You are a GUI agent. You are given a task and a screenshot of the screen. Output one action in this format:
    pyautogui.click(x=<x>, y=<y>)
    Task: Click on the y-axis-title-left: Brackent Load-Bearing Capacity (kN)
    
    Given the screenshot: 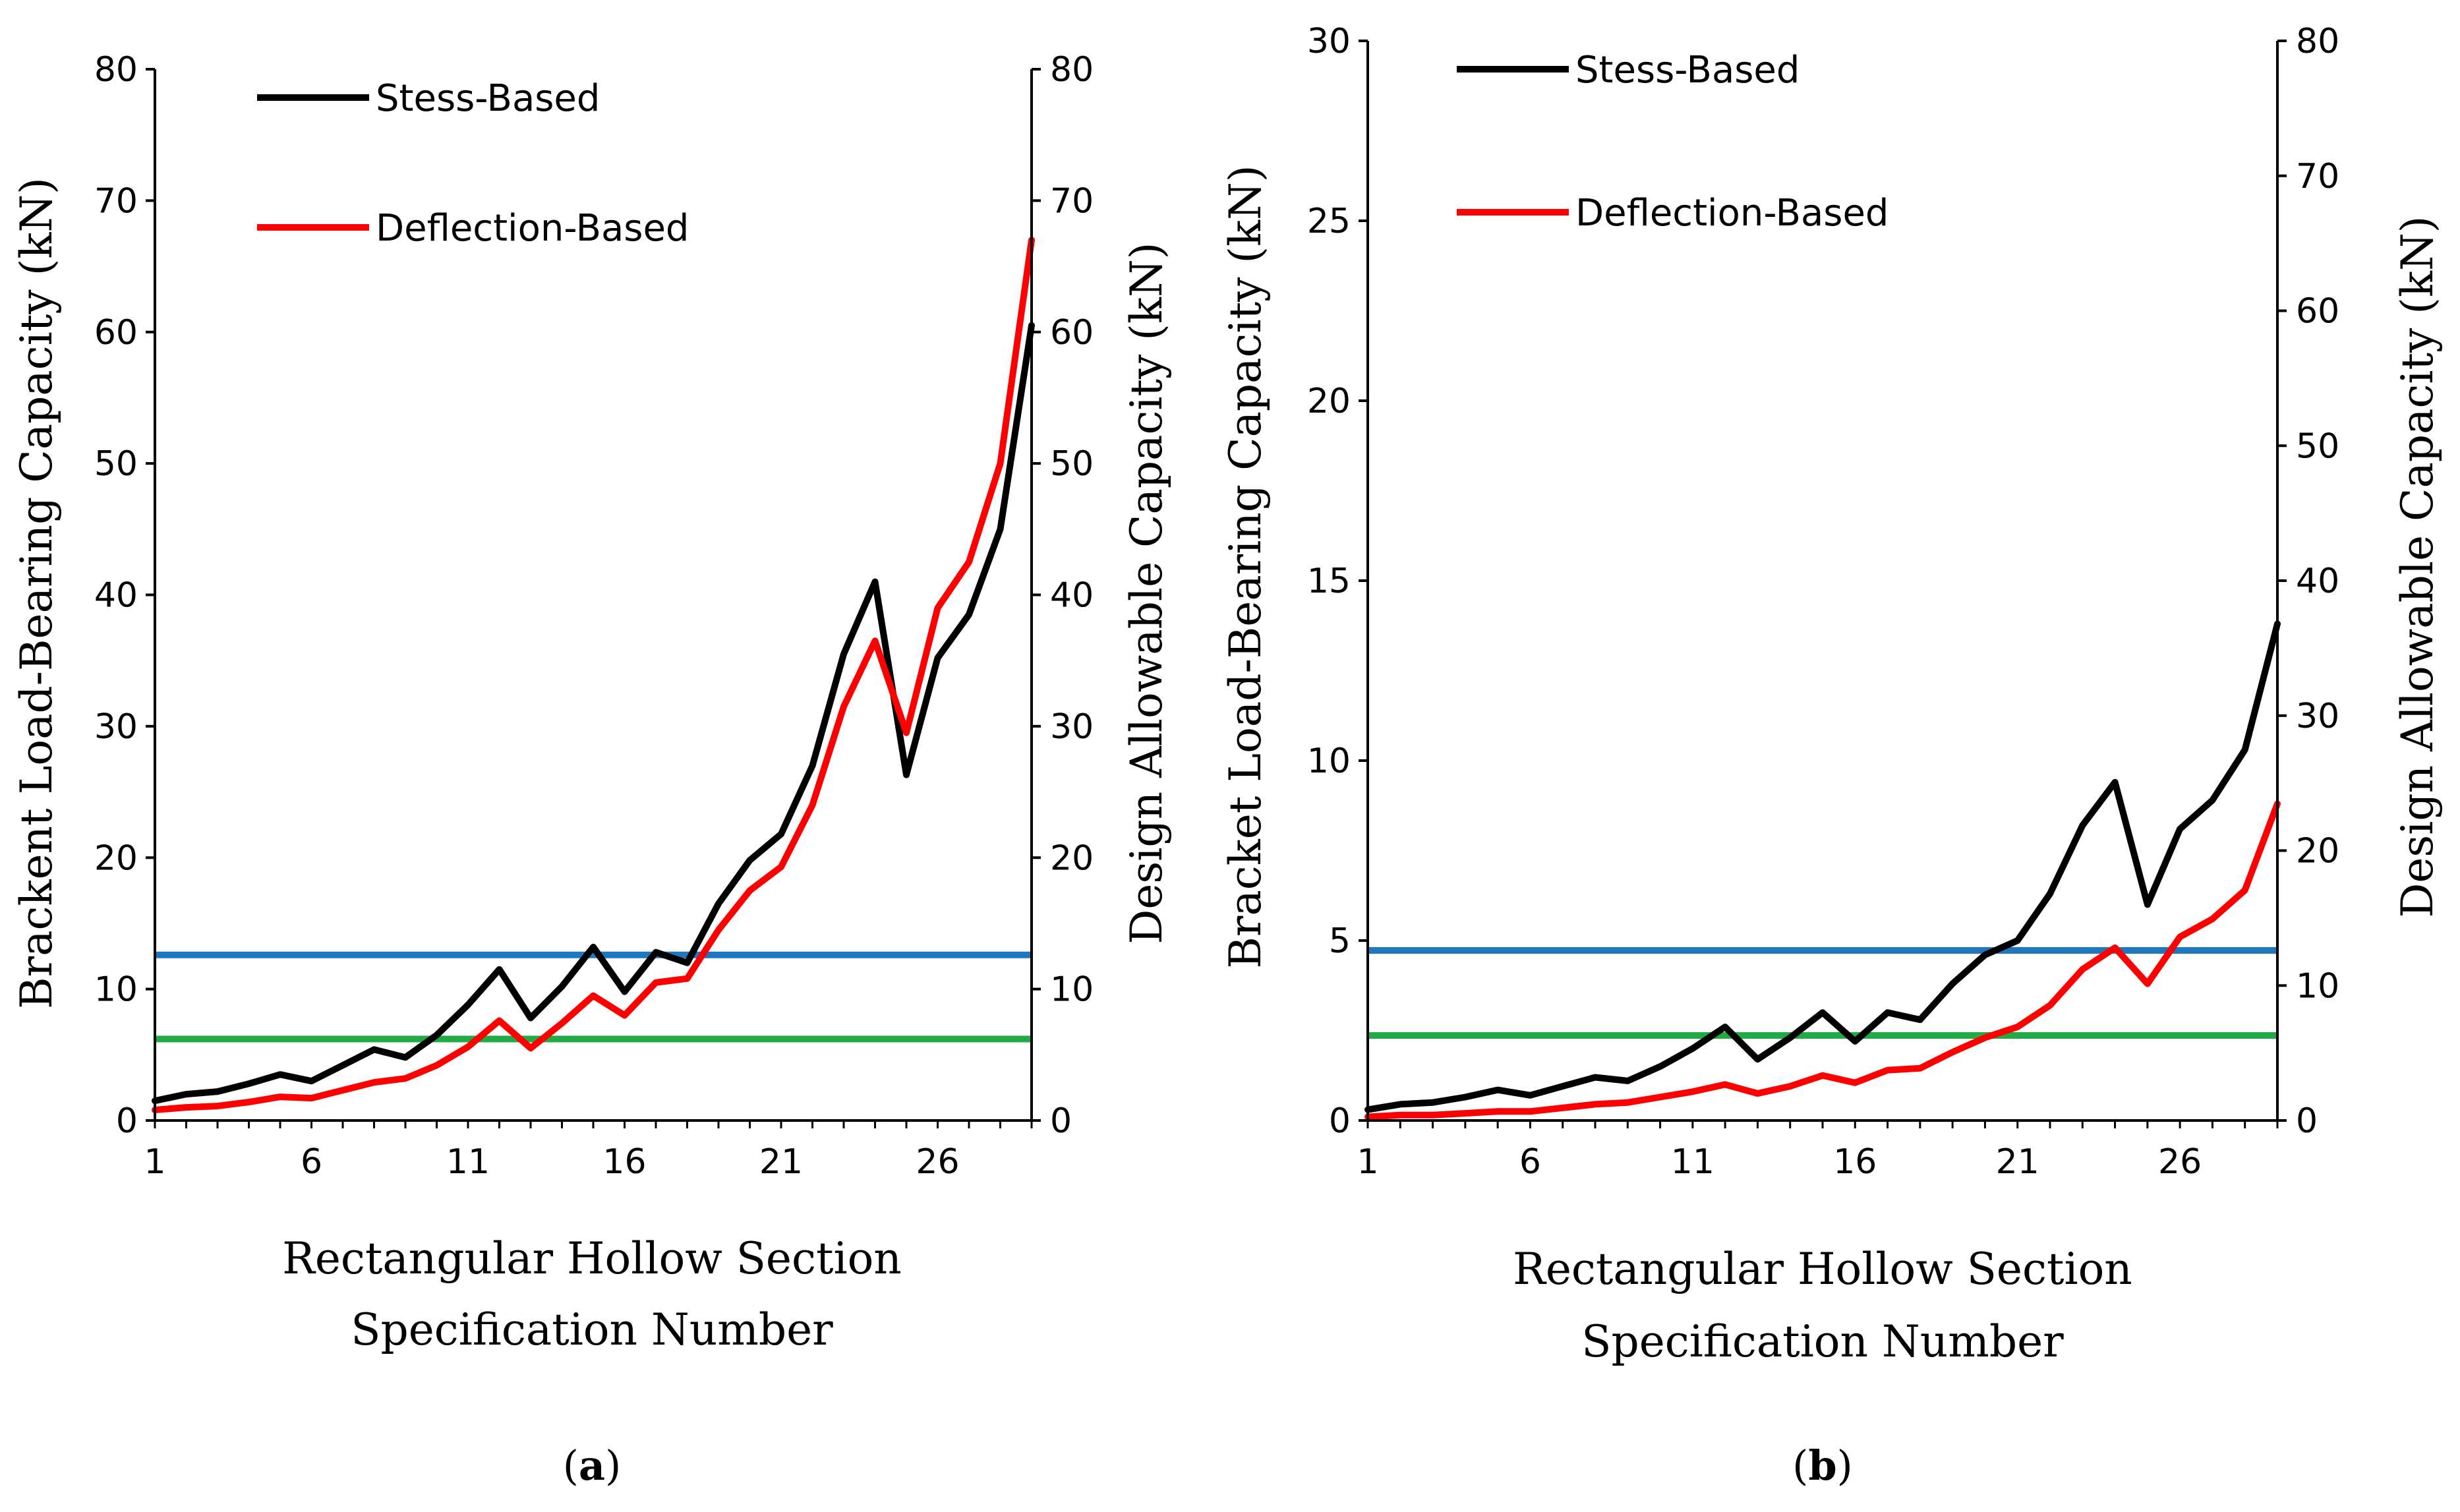 What is the action you would take?
    pyautogui.click(x=36, y=593)
    